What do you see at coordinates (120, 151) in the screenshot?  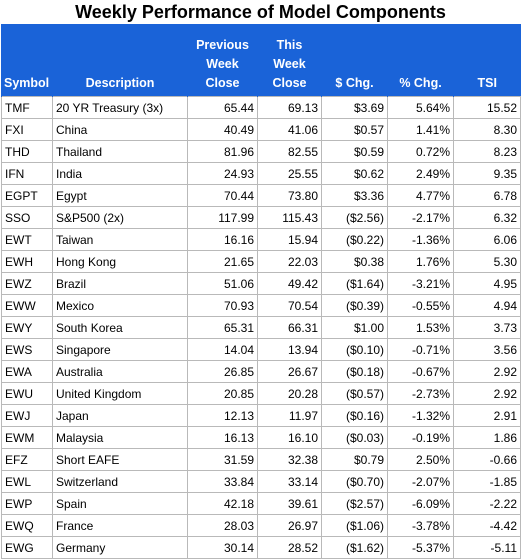 I see `cell-description: Thailand` at bounding box center [120, 151].